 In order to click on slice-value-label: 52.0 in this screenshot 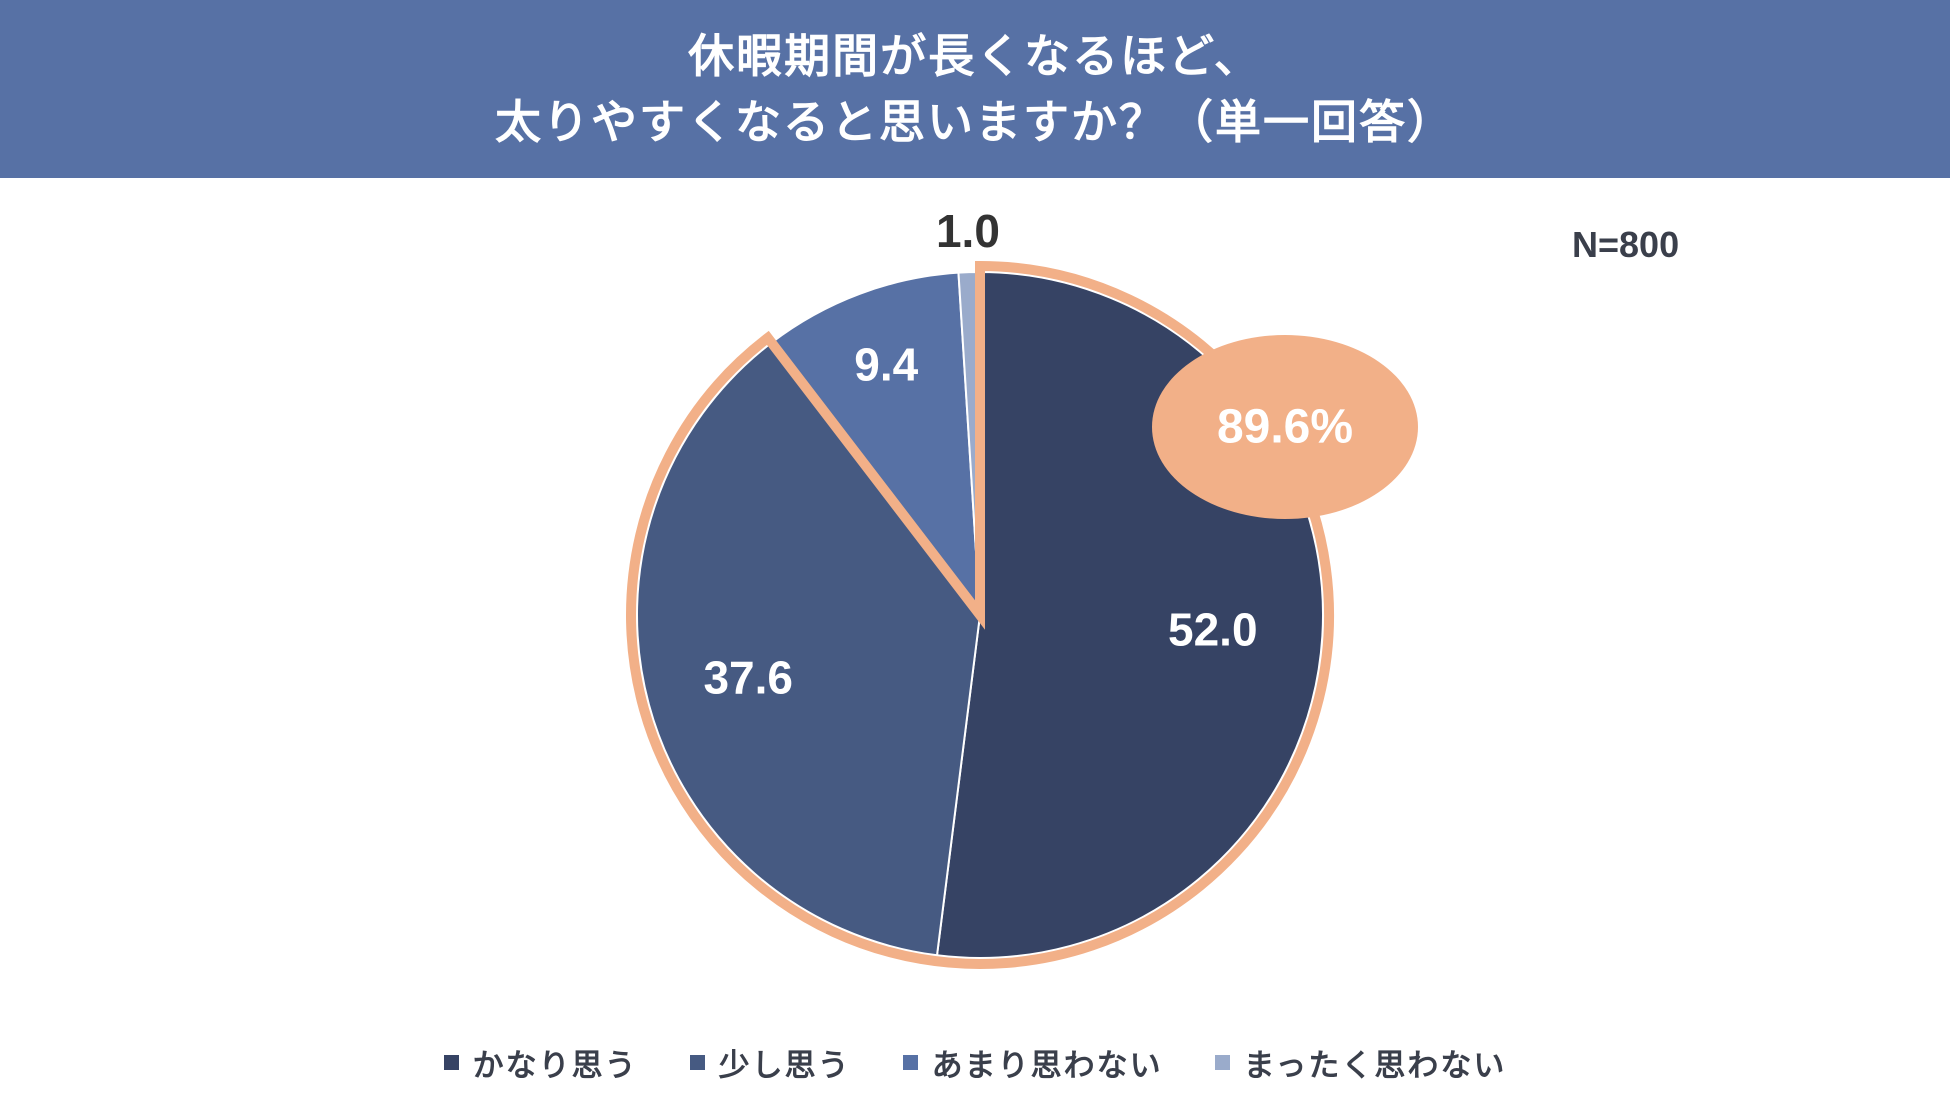, I will do `click(1213, 630)`.